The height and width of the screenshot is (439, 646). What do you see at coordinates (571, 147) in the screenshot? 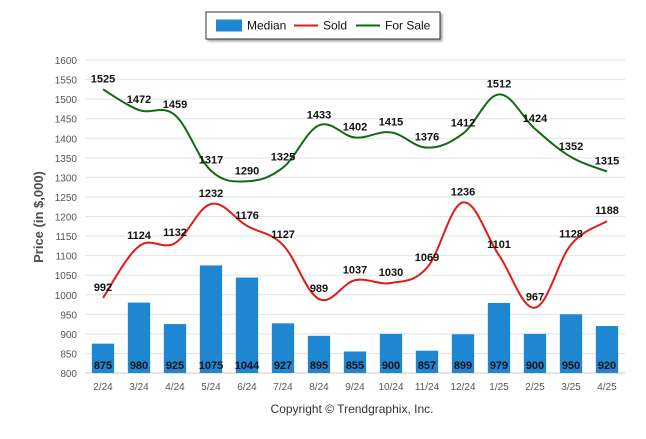
I see `for-sale-value-label: 1352` at bounding box center [571, 147].